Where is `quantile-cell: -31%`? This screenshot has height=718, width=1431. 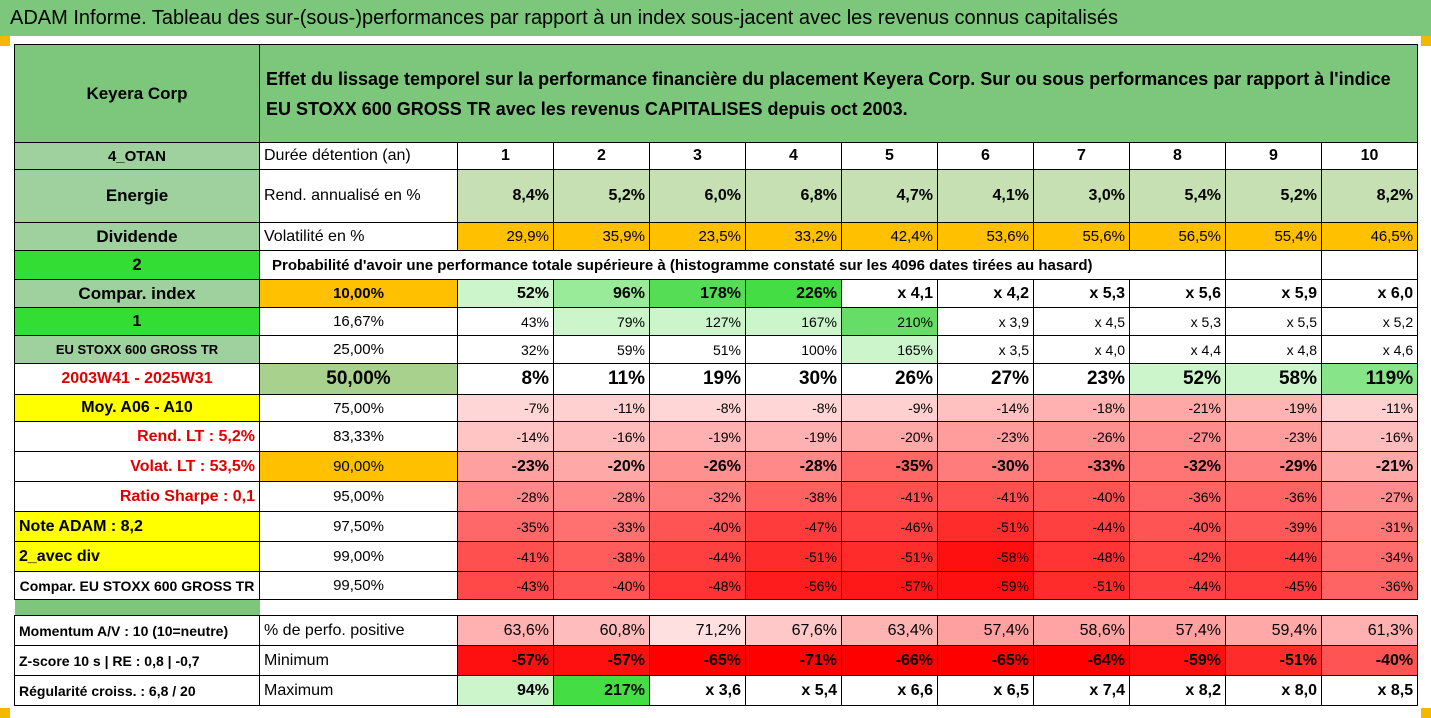
quantile-cell: -31% is located at coordinates (1369, 526).